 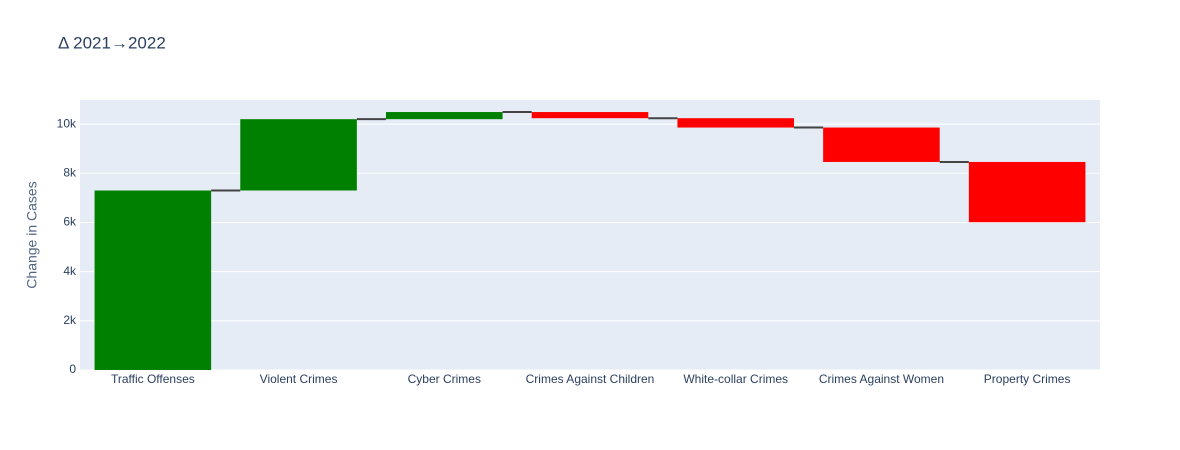 What do you see at coordinates (735, 379) in the screenshot?
I see `x-tick-label: White-collar Crimes` at bounding box center [735, 379].